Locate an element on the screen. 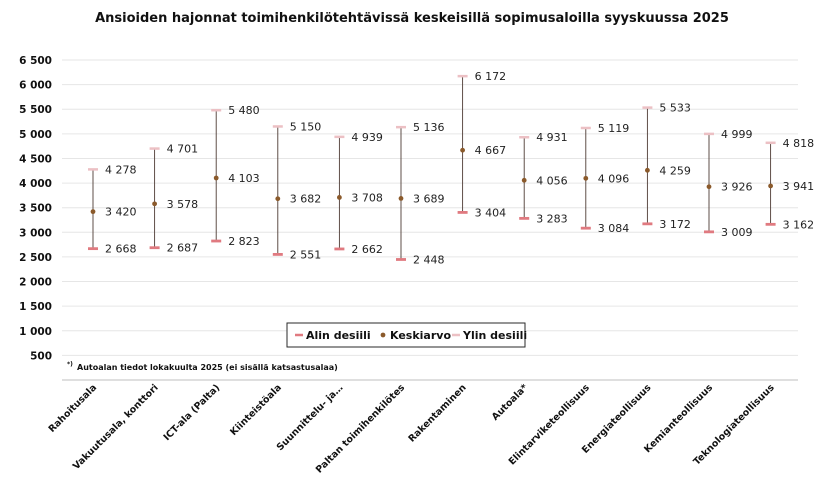 The height and width of the screenshot is (495, 816). low-value-label: 2 448 is located at coordinates (429, 259).